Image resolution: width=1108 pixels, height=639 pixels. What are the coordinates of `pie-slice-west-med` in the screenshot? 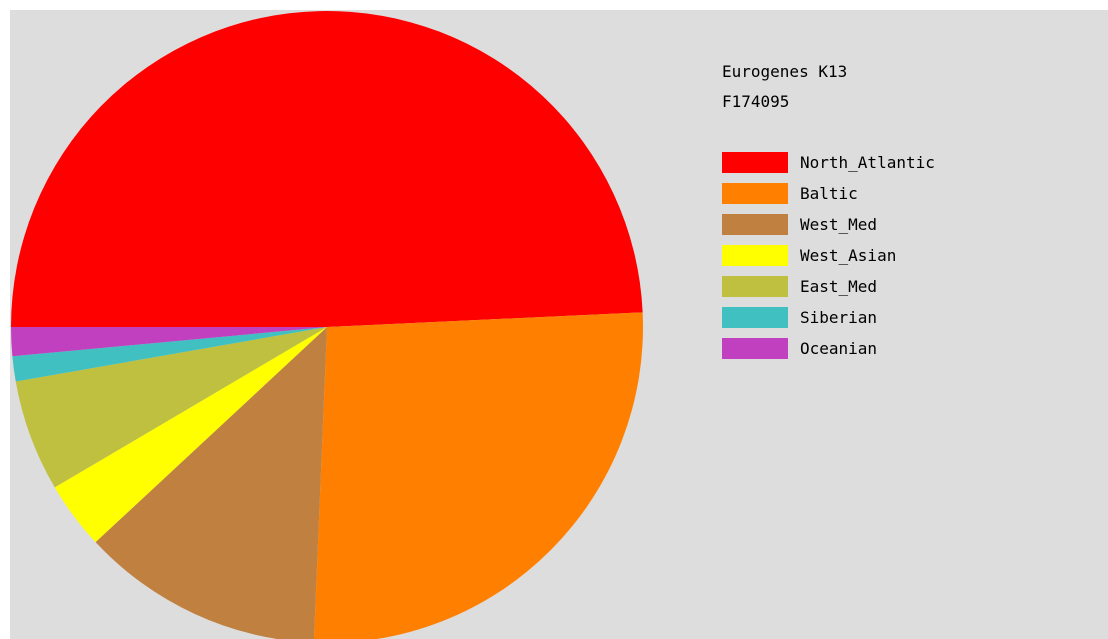 It's located at (211, 483).